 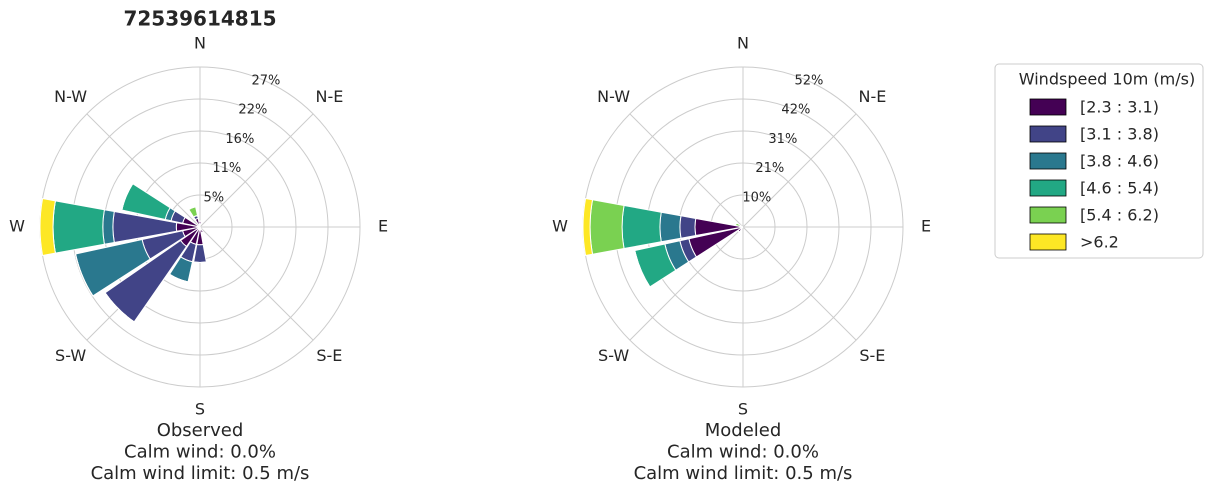 What do you see at coordinates (1119, 161) in the screenshot?
I see `legend-label: [3.8 : 4.6)` at bounding box center [1119, 161].